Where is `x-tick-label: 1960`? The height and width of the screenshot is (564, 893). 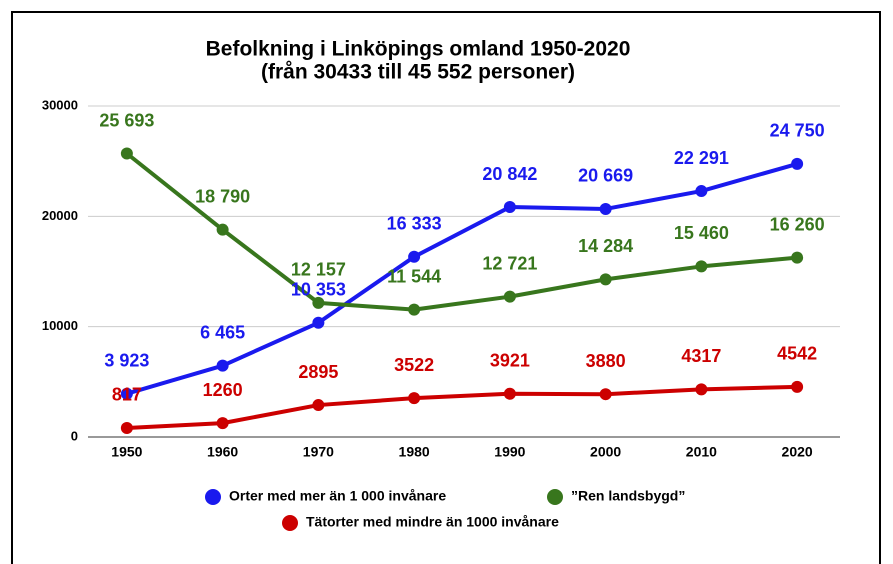 x-tick-label: 1960 is located at coordinates (222, 452).